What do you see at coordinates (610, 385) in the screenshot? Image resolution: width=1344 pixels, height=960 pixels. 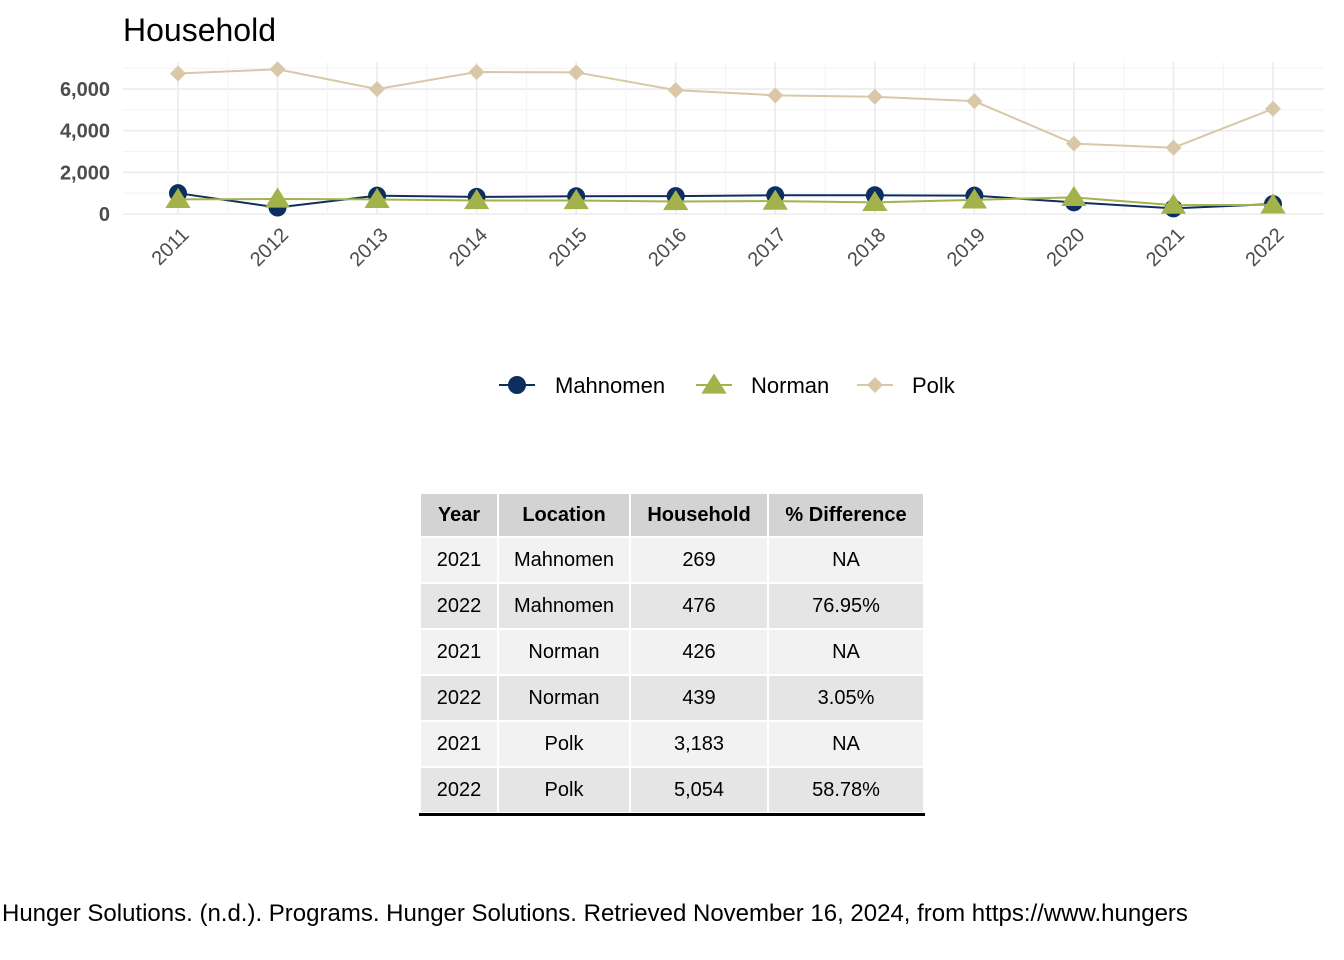 I see `legend-label: Mahnomen` at bounding box center [610, 385].